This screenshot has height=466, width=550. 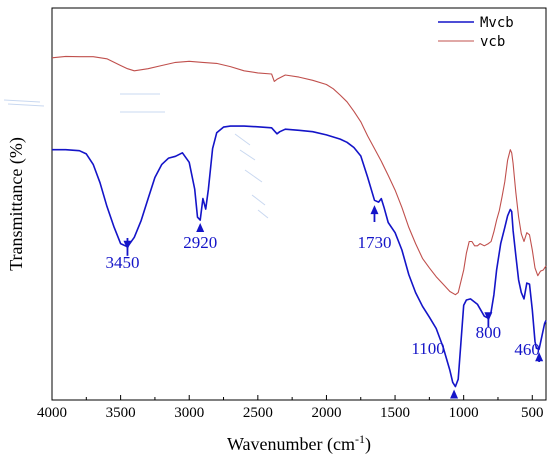 What do you see at coordinates (532, 413) in the screenshot?
I see `x-tick-label: 500` at bounding box center [532, 413].